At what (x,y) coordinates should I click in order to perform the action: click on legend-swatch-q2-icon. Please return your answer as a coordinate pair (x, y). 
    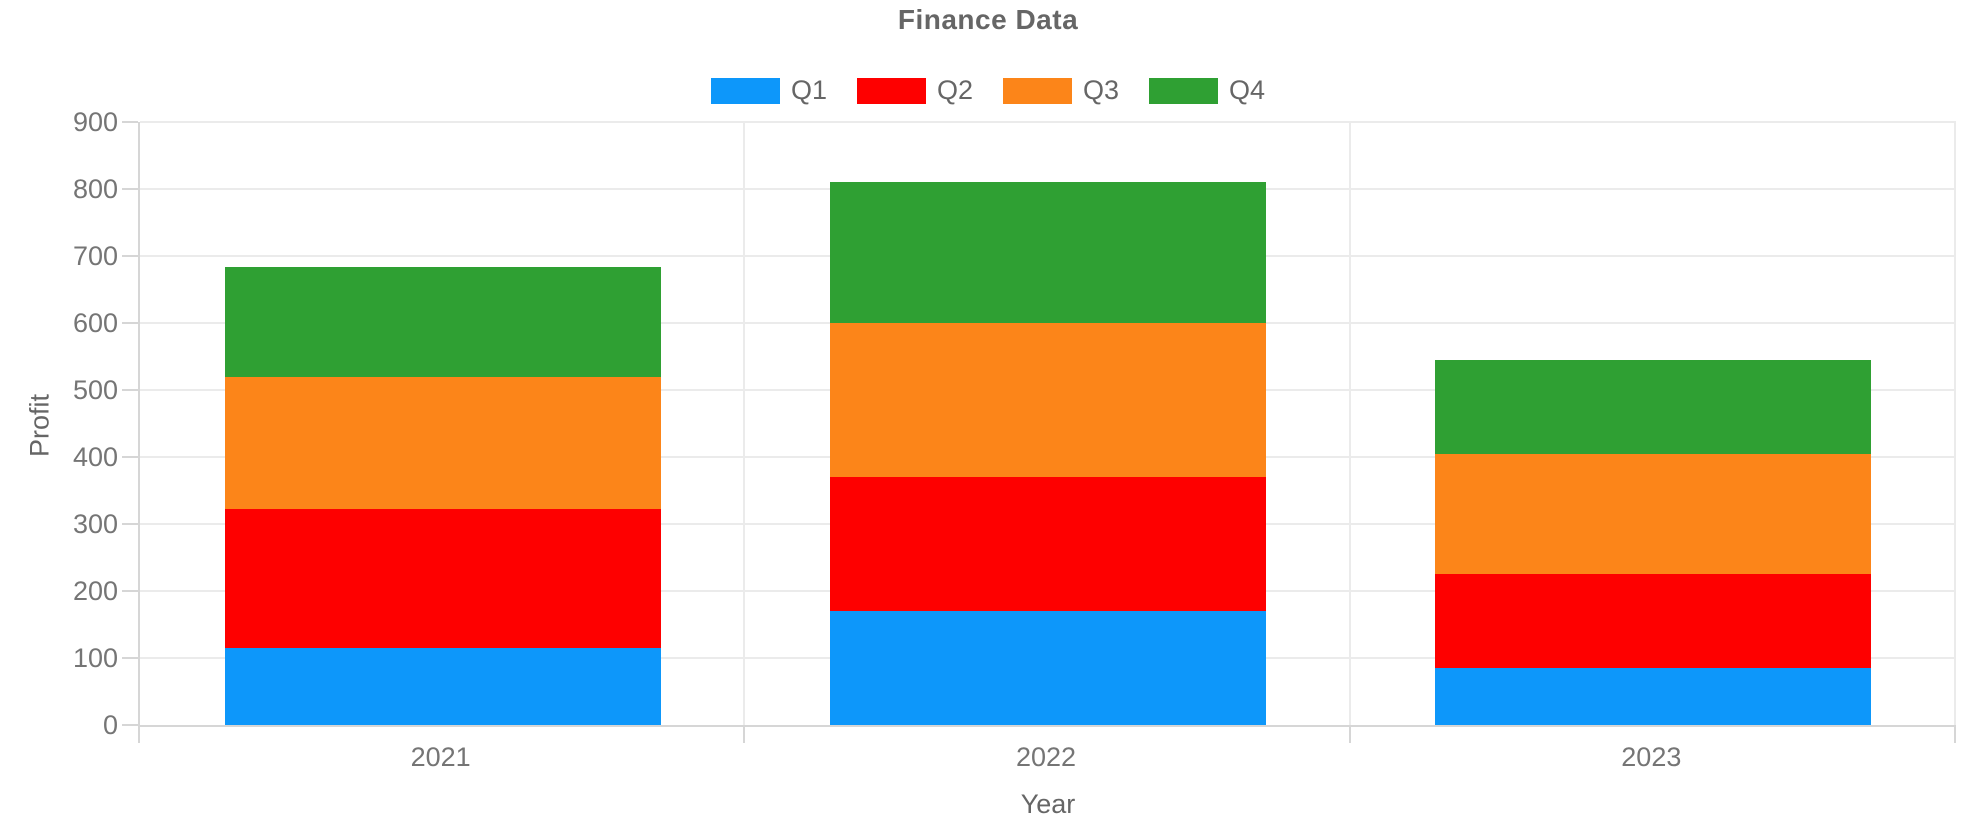
    Looking at the image, I should click on (891, 90).